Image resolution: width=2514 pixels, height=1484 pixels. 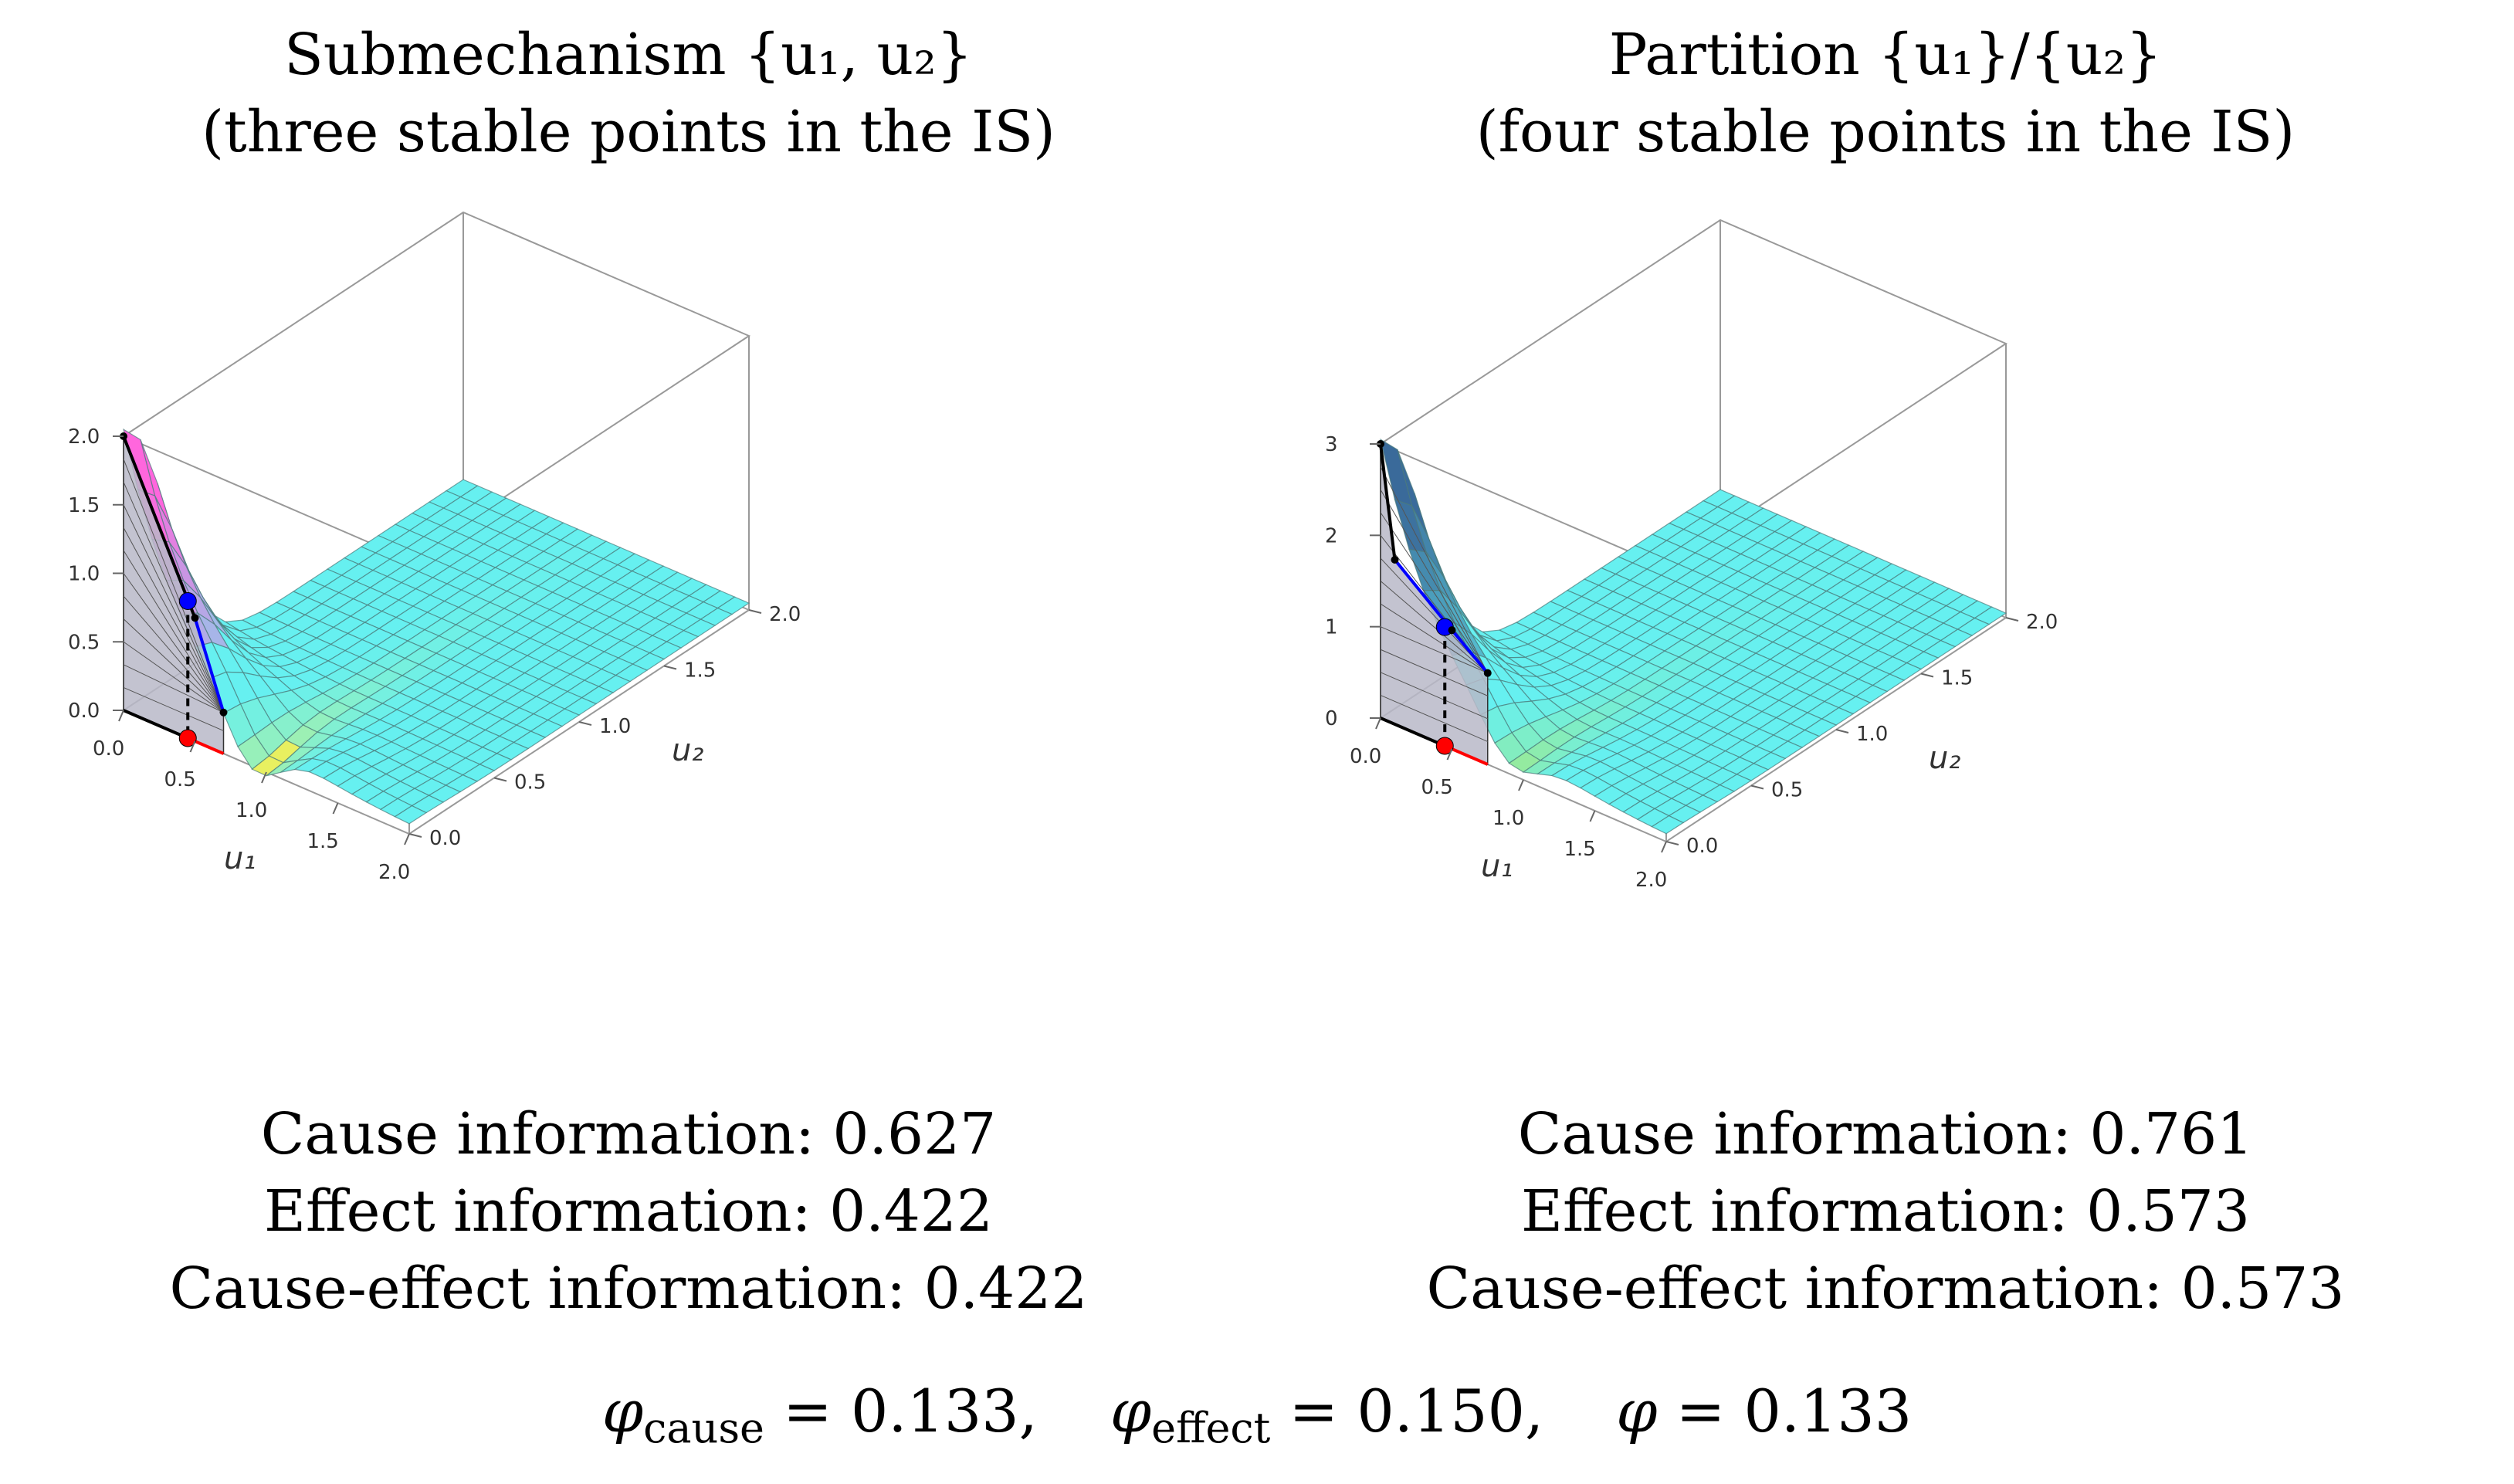 What do you see at coordinates (84, 505) in the screenshot?
I see `z-tick-label: 1.5` at bounding box center [84, 505].